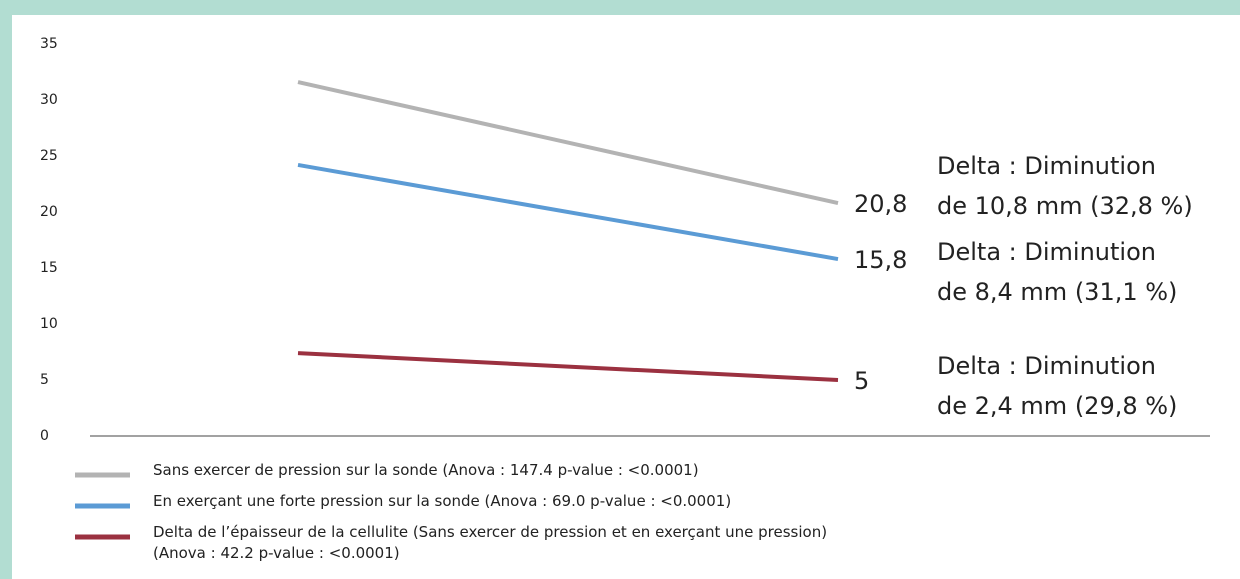 This screenshot has width=1240, height=579. Describe the element at coordinates (49, 156) in the screenshot. I see `y-tick-label: 25` at that location.